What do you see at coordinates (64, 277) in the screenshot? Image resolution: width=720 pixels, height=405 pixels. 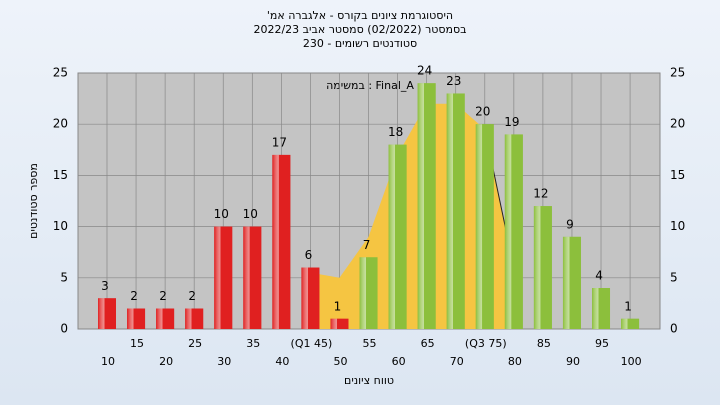 I see `y-tick-label: 5` at bounding box center [64, 277].